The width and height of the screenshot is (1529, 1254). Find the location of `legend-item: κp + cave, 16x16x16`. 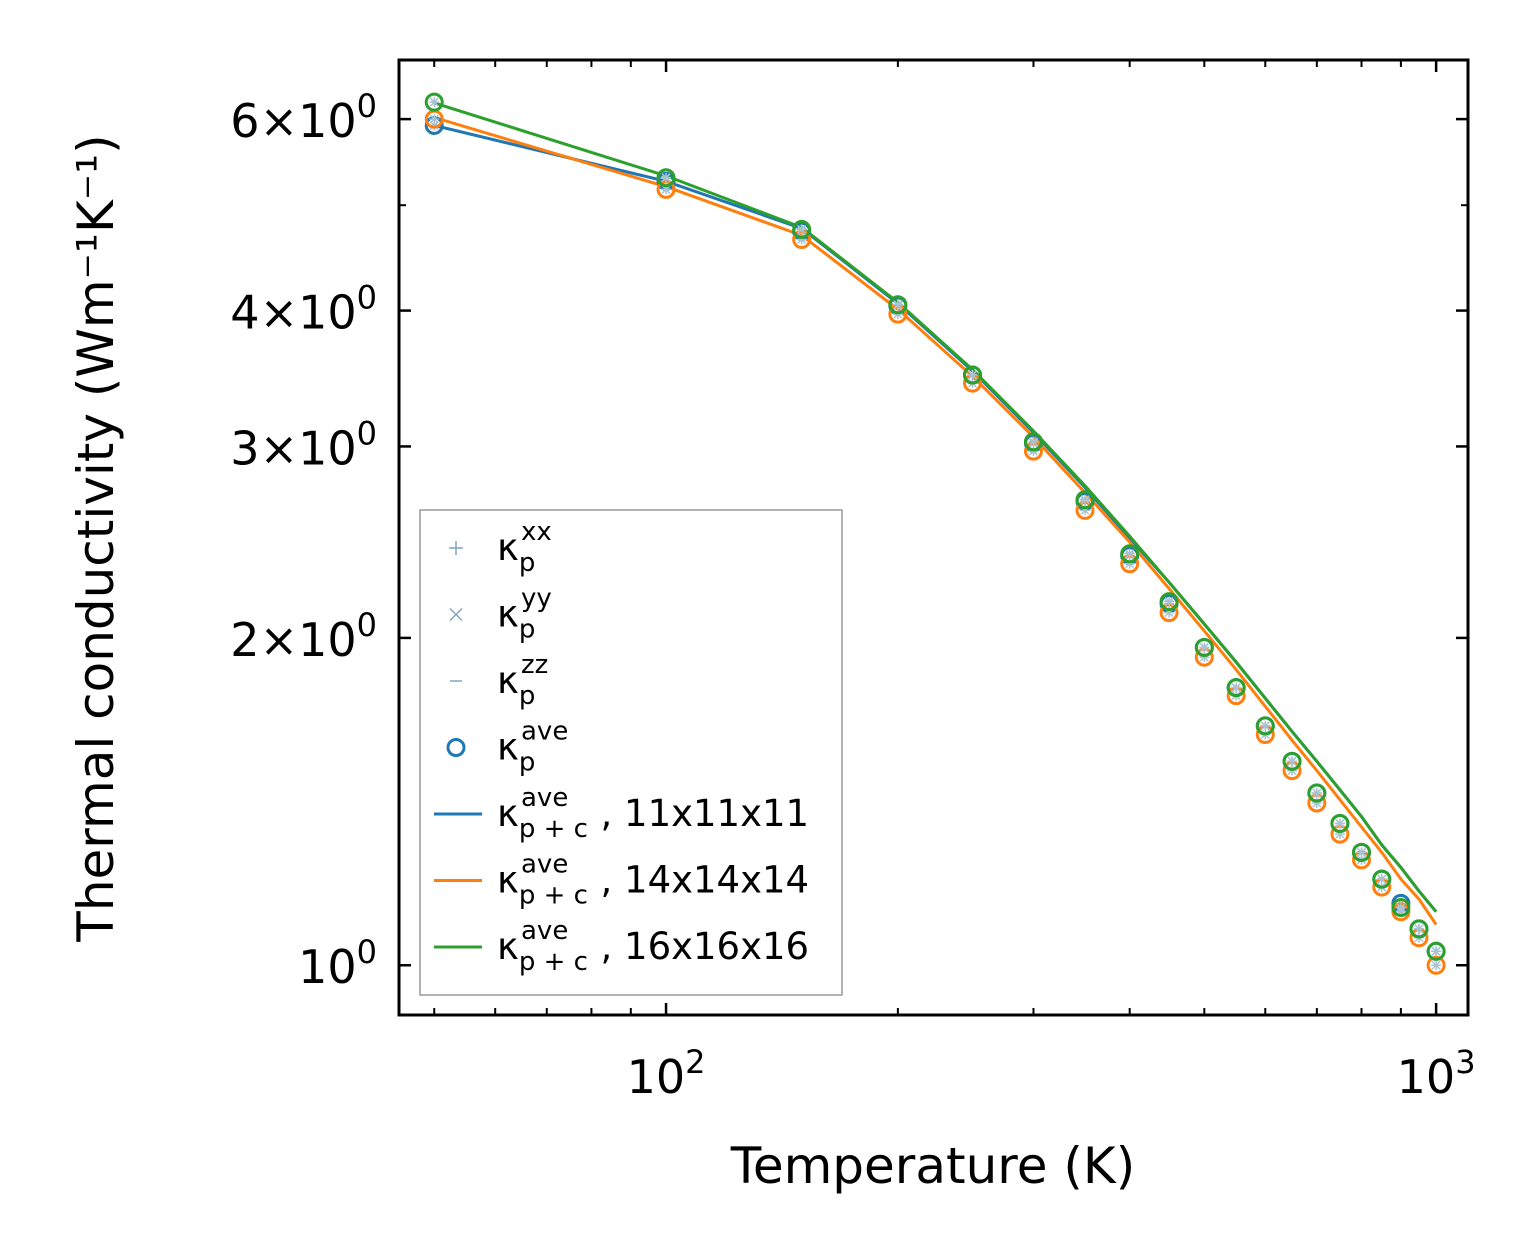

legend-item: κp + cave, 16x16x16 is located at coordinates (621, 946).